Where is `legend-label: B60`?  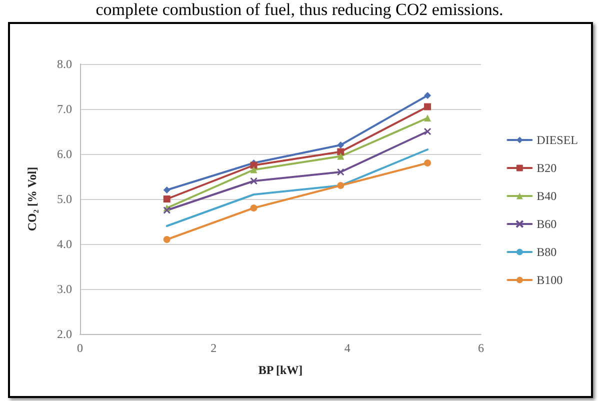 legend-label: B60 is located at coordinates (546, 224).